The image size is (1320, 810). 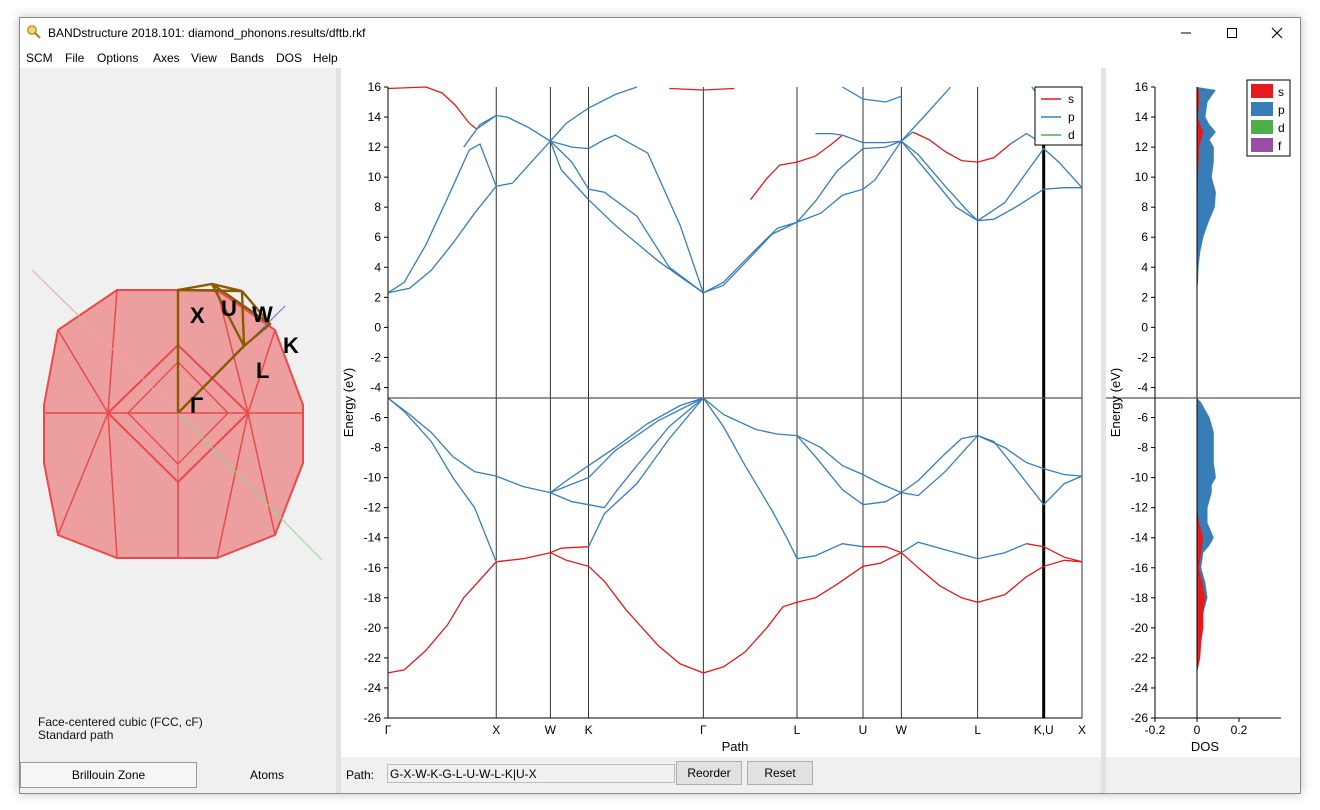 What do you see at coordinates (118, 58) in the screenshot?
I see `menu-options: Options` at bounding box center [118, 58].